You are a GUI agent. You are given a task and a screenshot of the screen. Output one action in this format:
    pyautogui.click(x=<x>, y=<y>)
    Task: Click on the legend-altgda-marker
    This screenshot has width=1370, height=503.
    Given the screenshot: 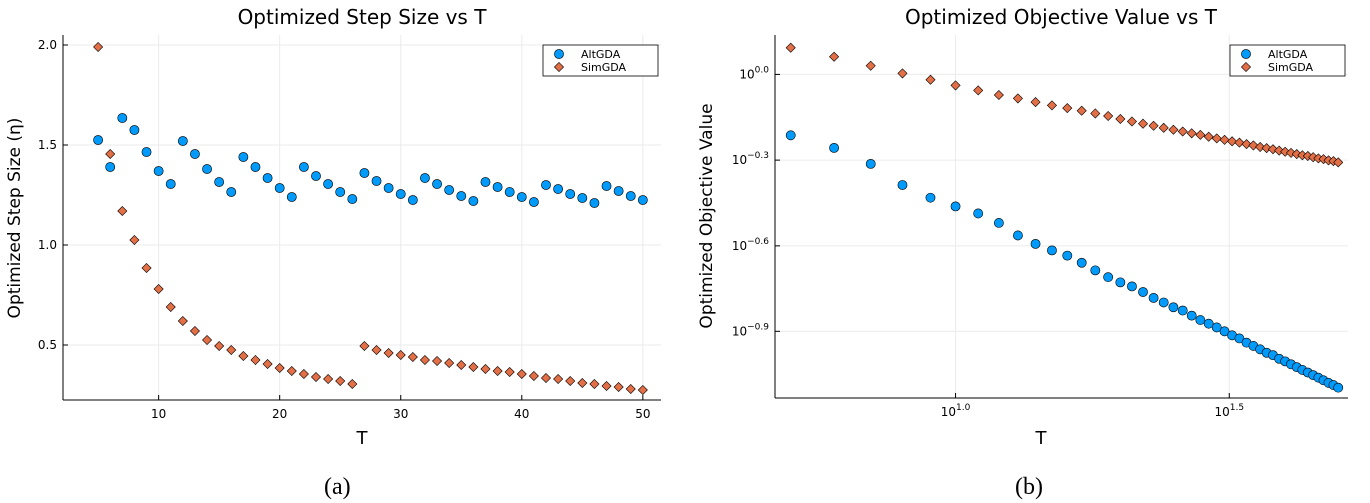 What is the action you would take?
    pyautogui.click(x=1246, y=54)
    